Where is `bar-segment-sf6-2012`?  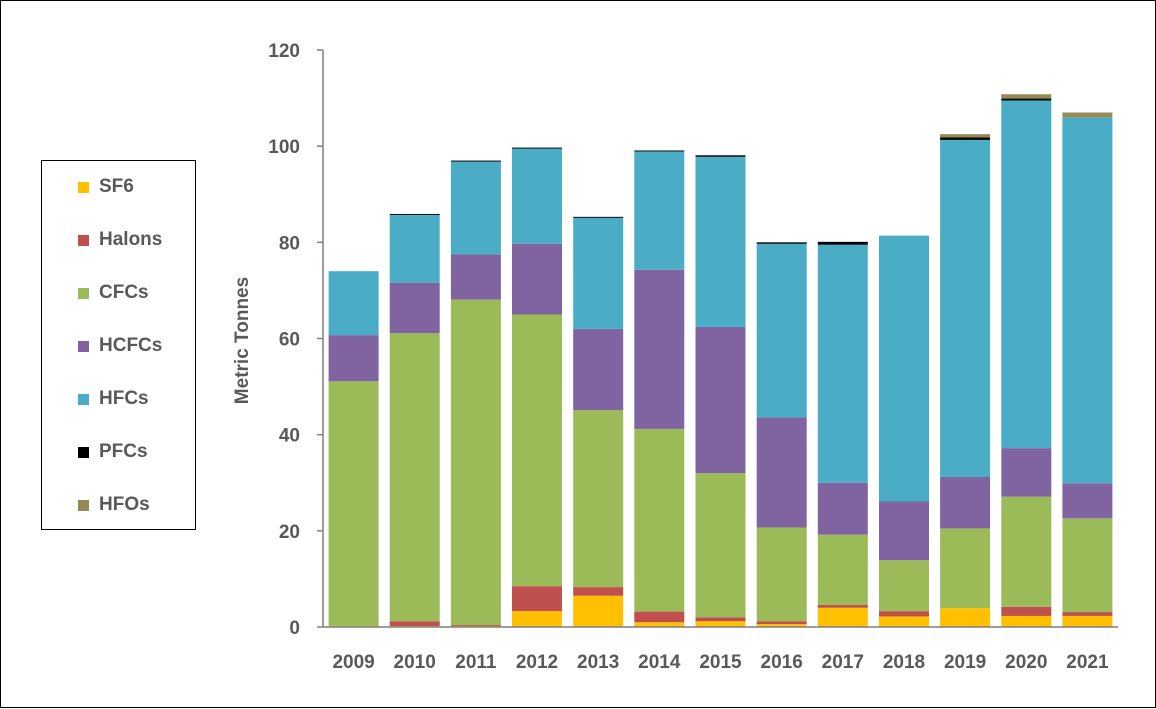
bar-segment-sf6-2012 is located at coordinates (537, 619).